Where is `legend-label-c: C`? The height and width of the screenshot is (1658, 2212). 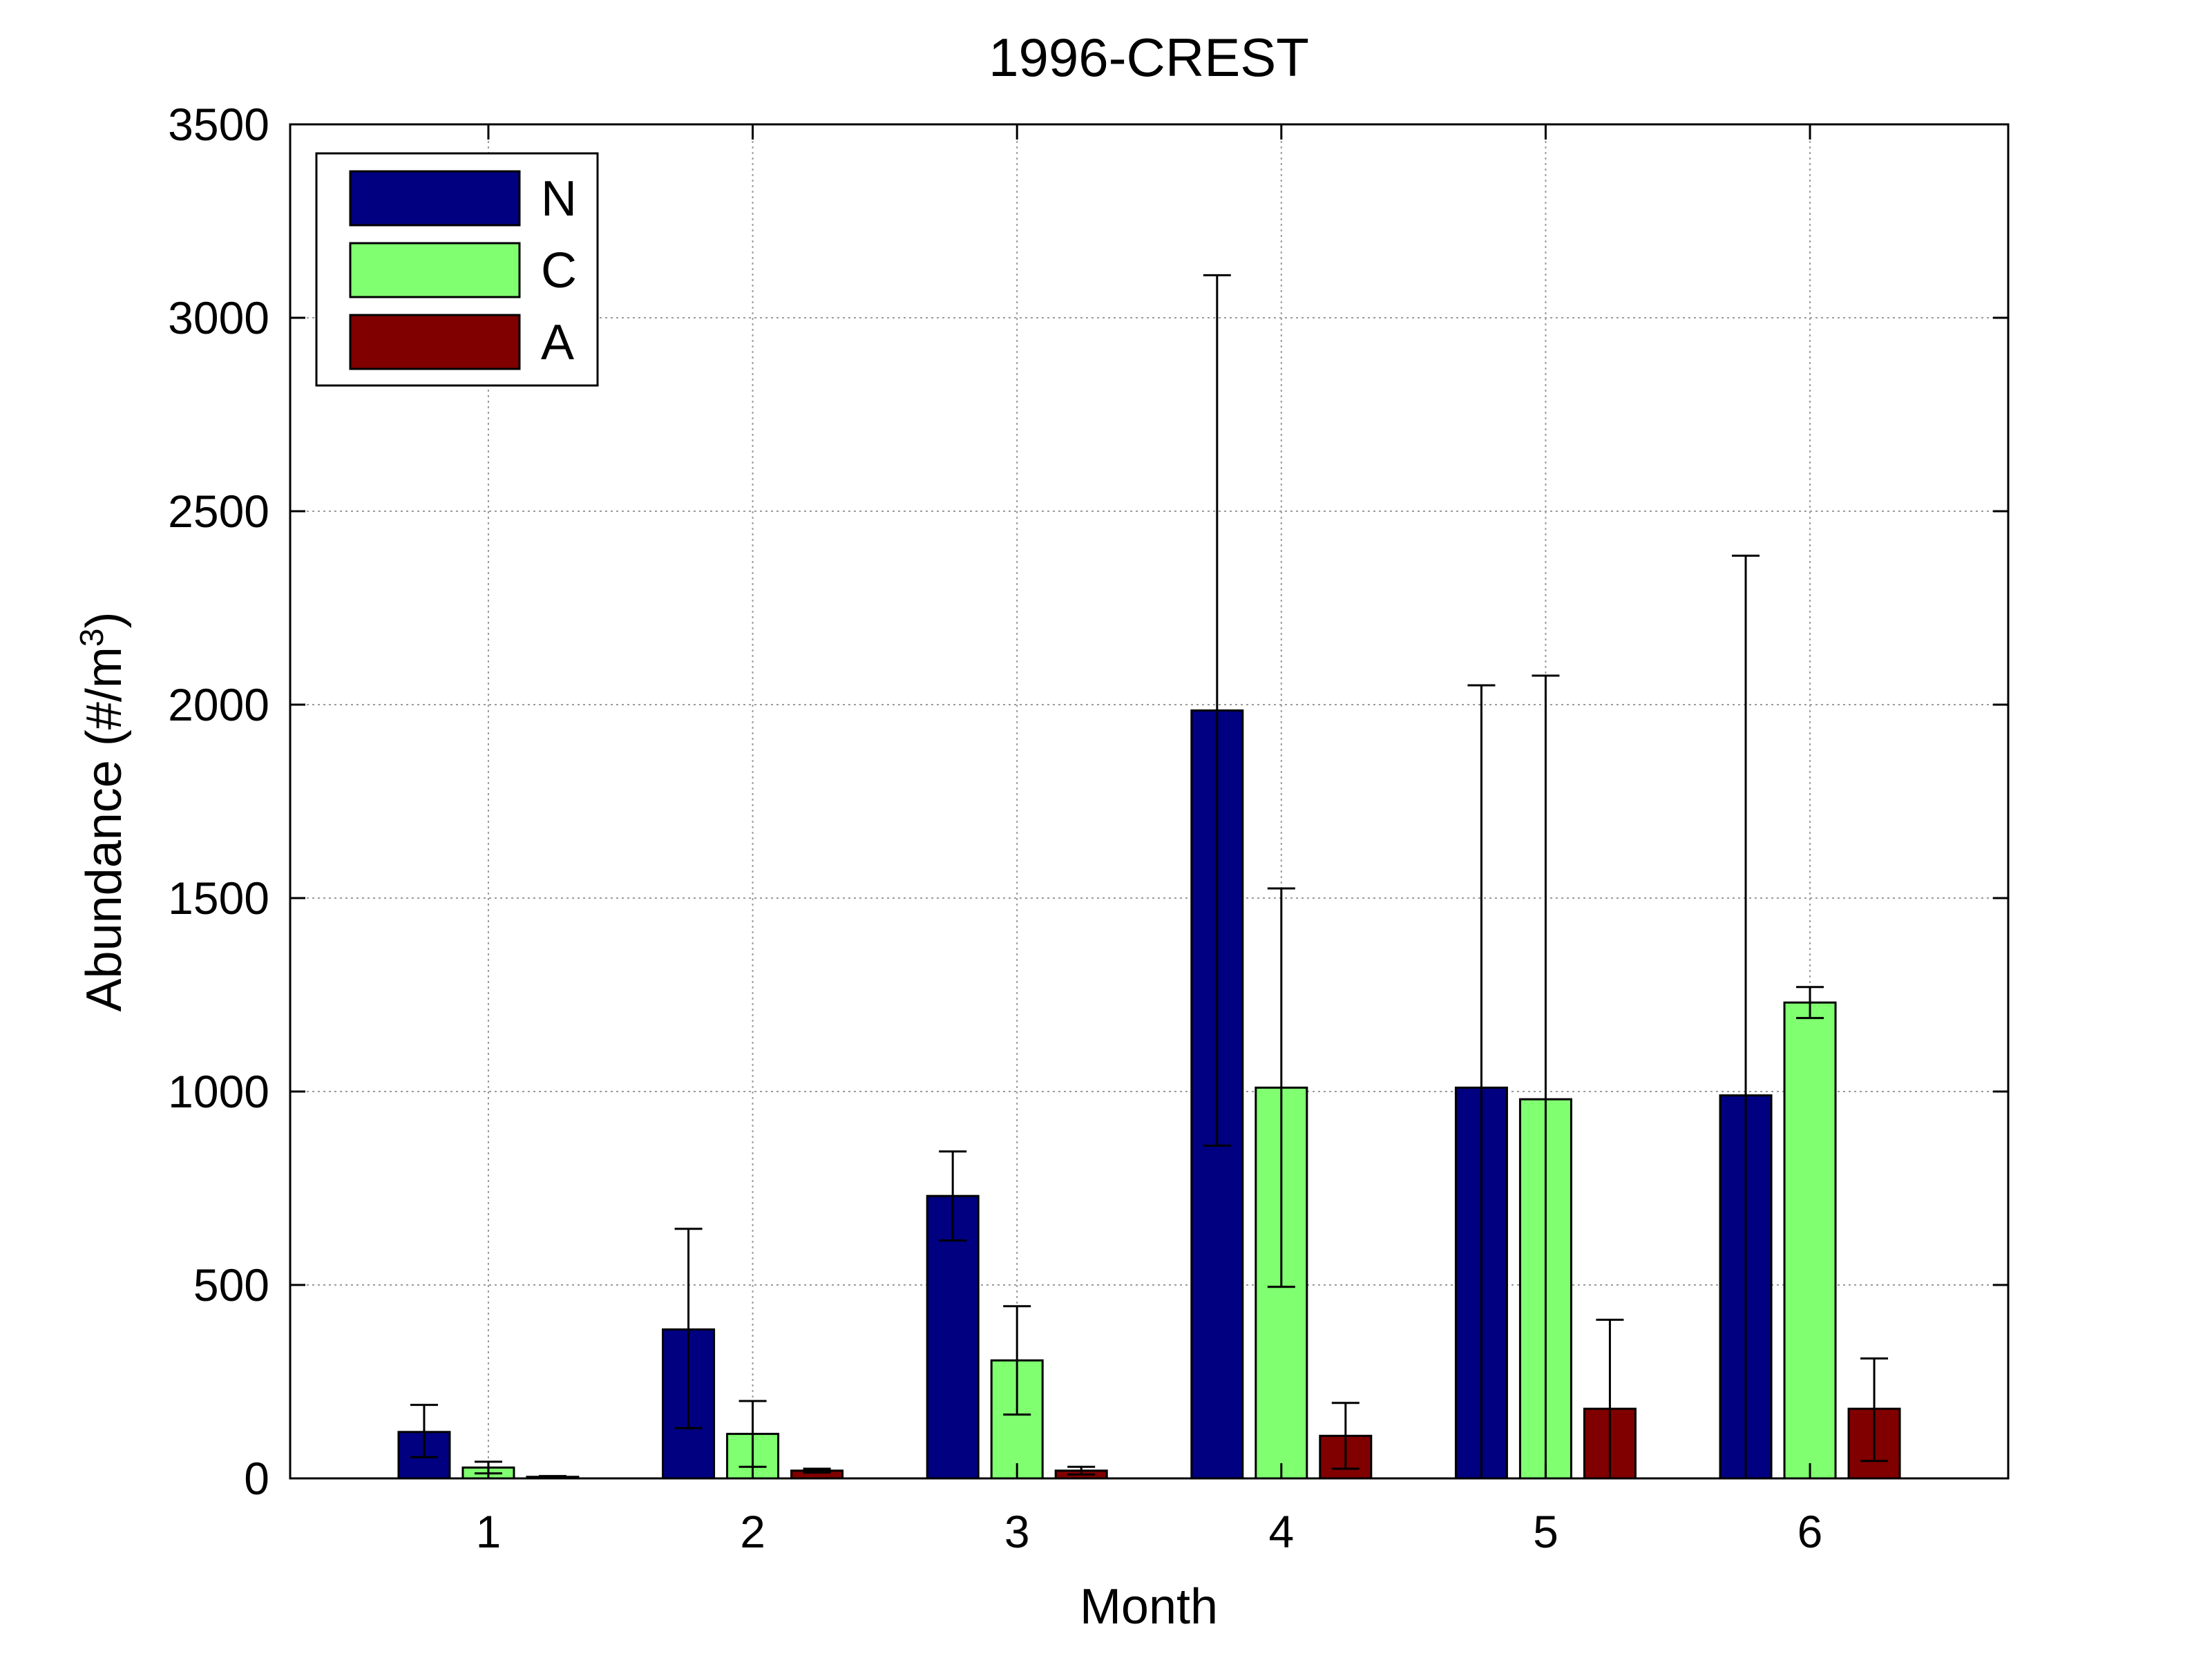
legend-label-c: C is located at coordinates (559, 270).